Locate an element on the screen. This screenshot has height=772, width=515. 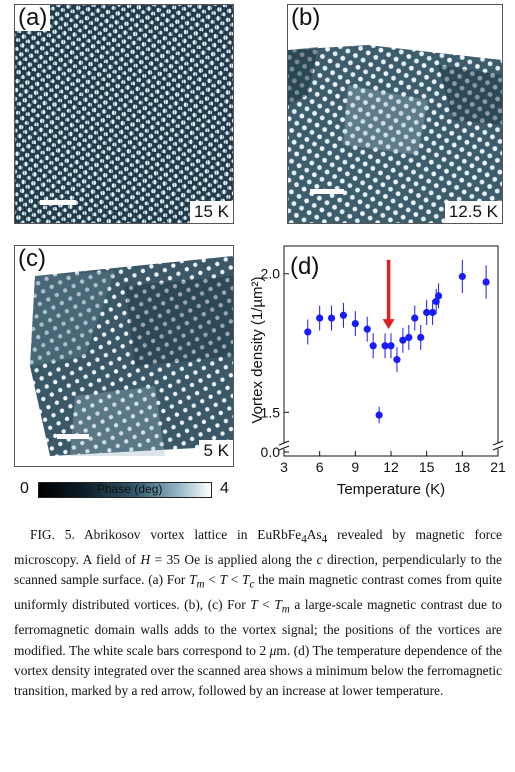
red-arrow-head is located at coordinates (388, 324).